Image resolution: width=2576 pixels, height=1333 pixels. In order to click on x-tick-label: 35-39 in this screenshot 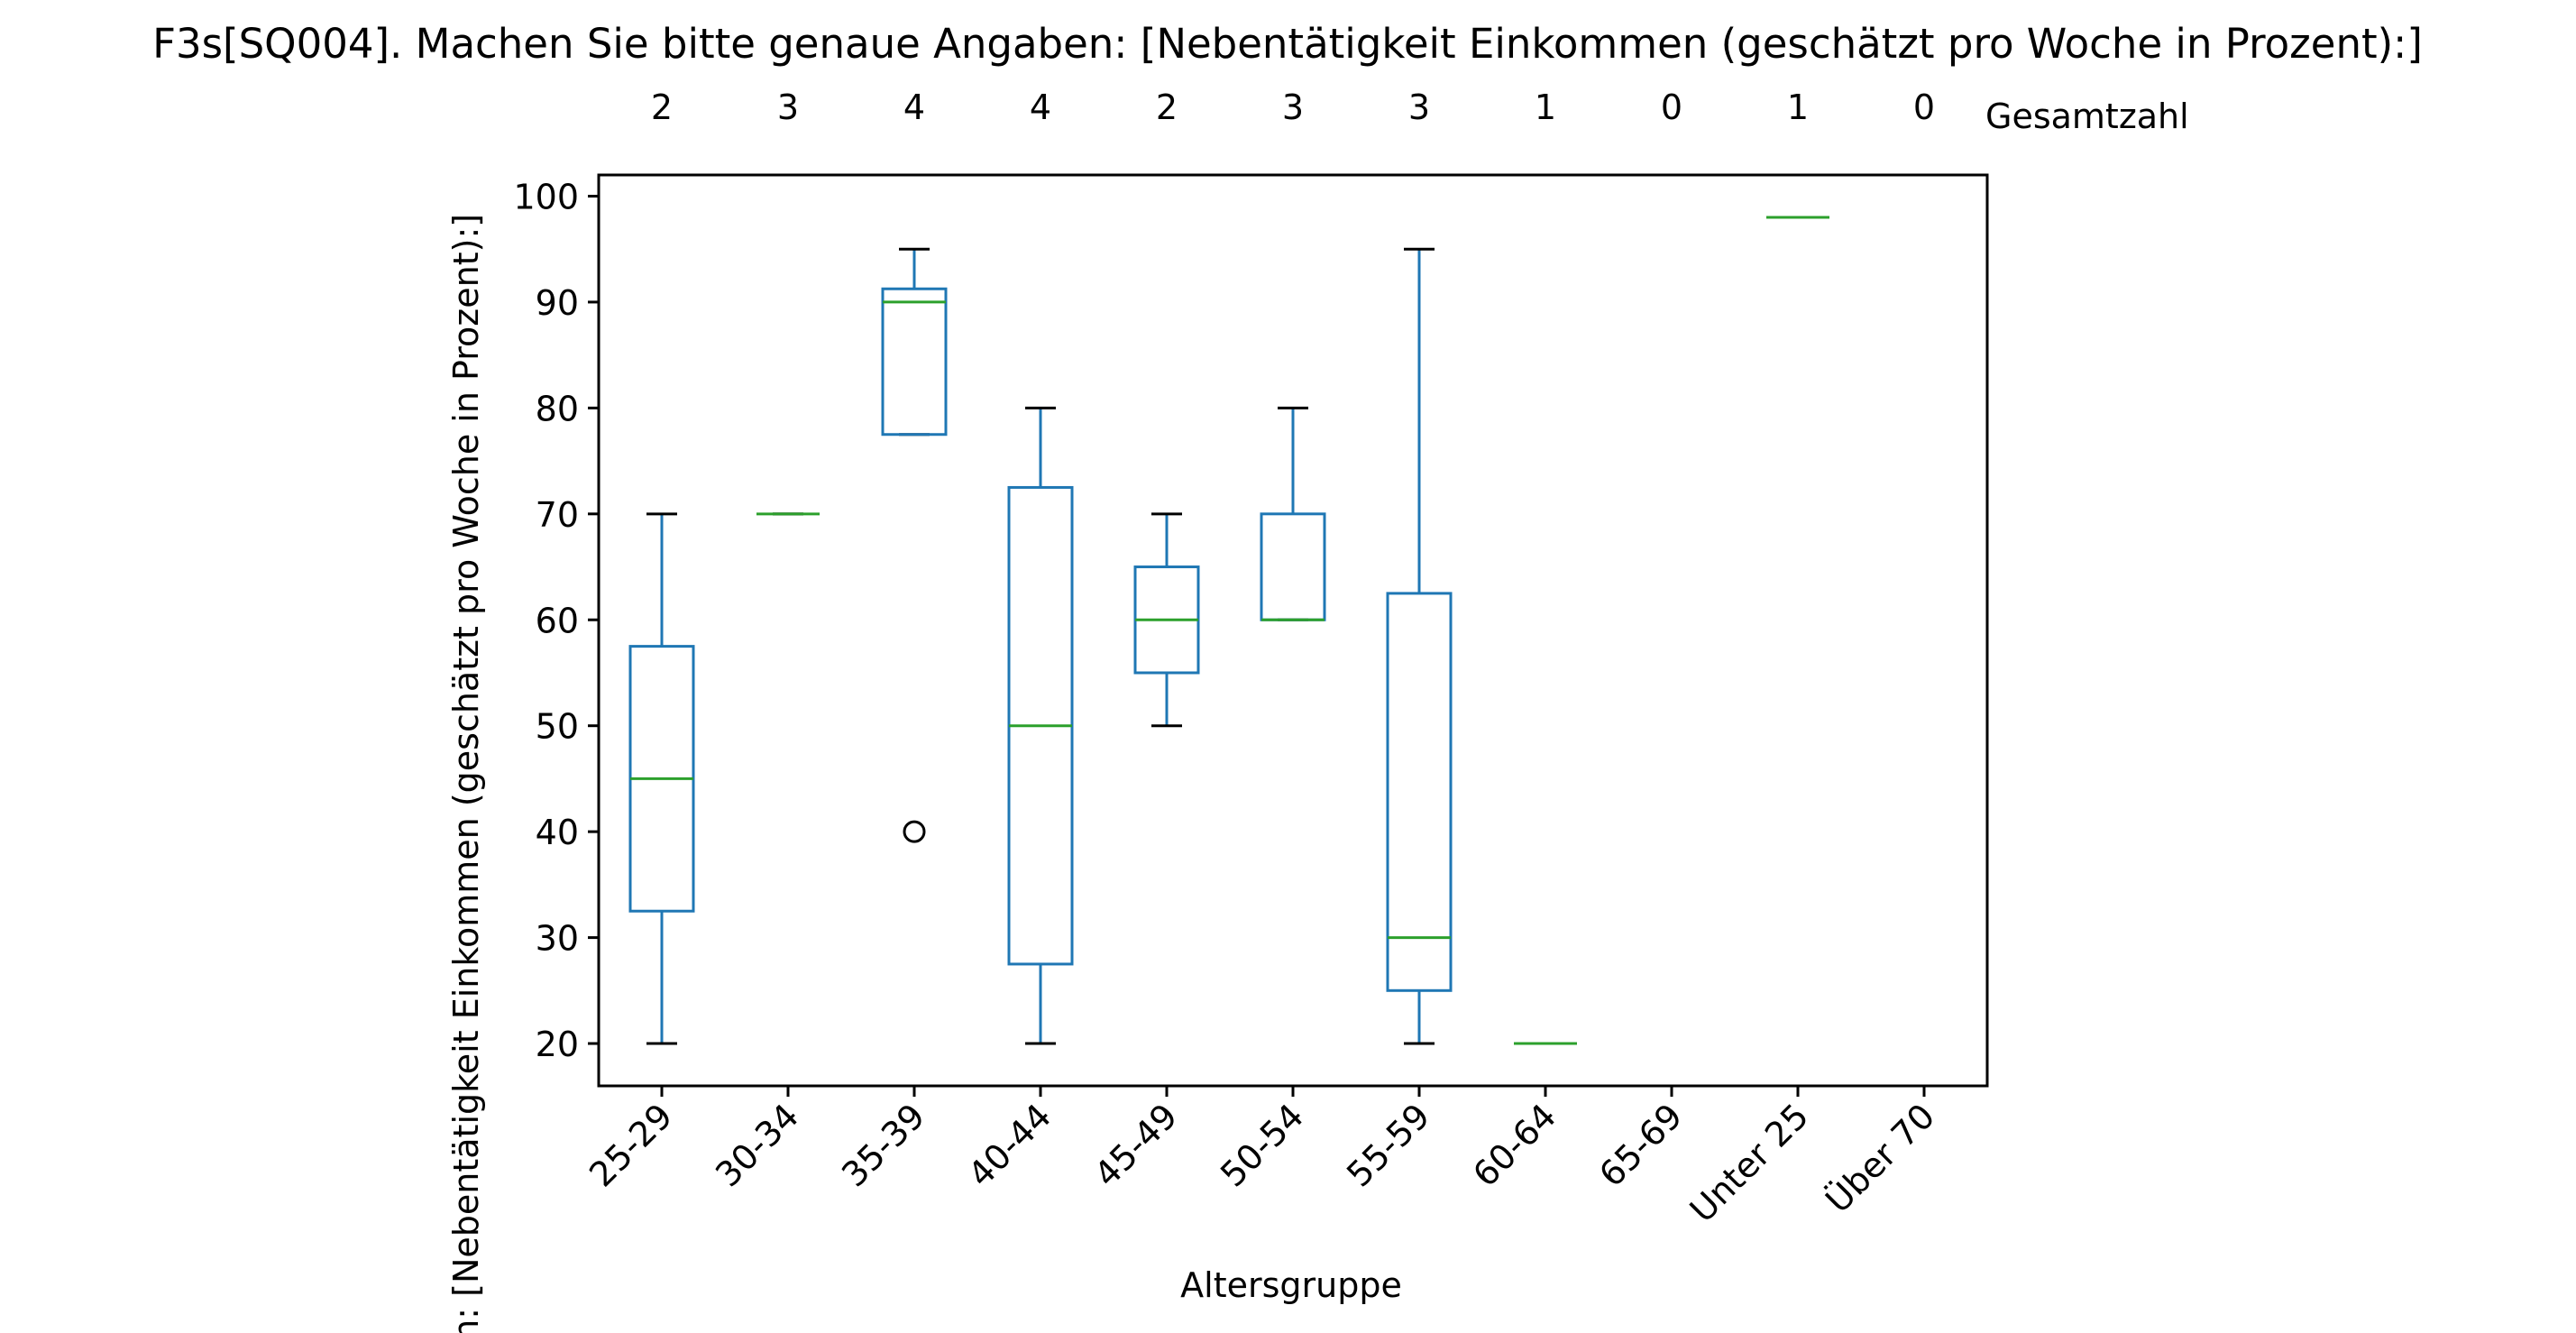, I will do `click(883, 1145)`.